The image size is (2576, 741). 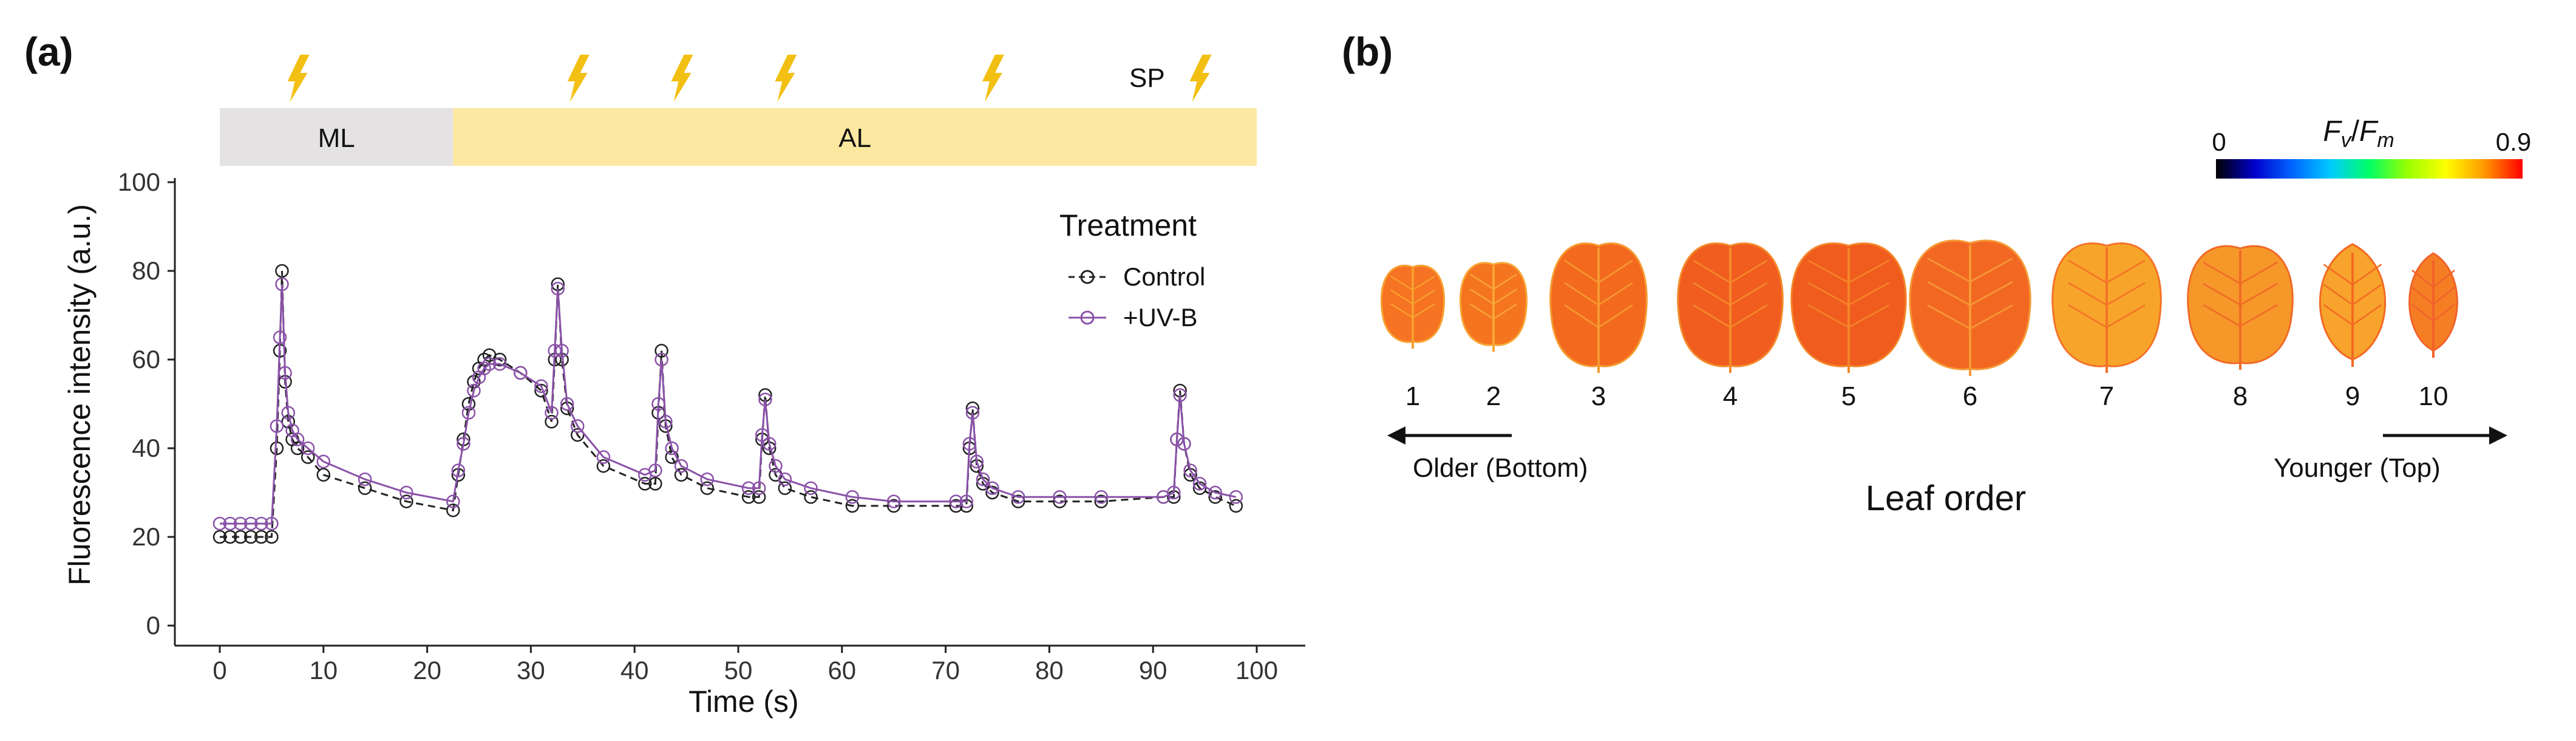 What do you see at coordinates (842, 670) in the screenshot?
I see `x-tick-label: 60` at bounding box center [842, 670].